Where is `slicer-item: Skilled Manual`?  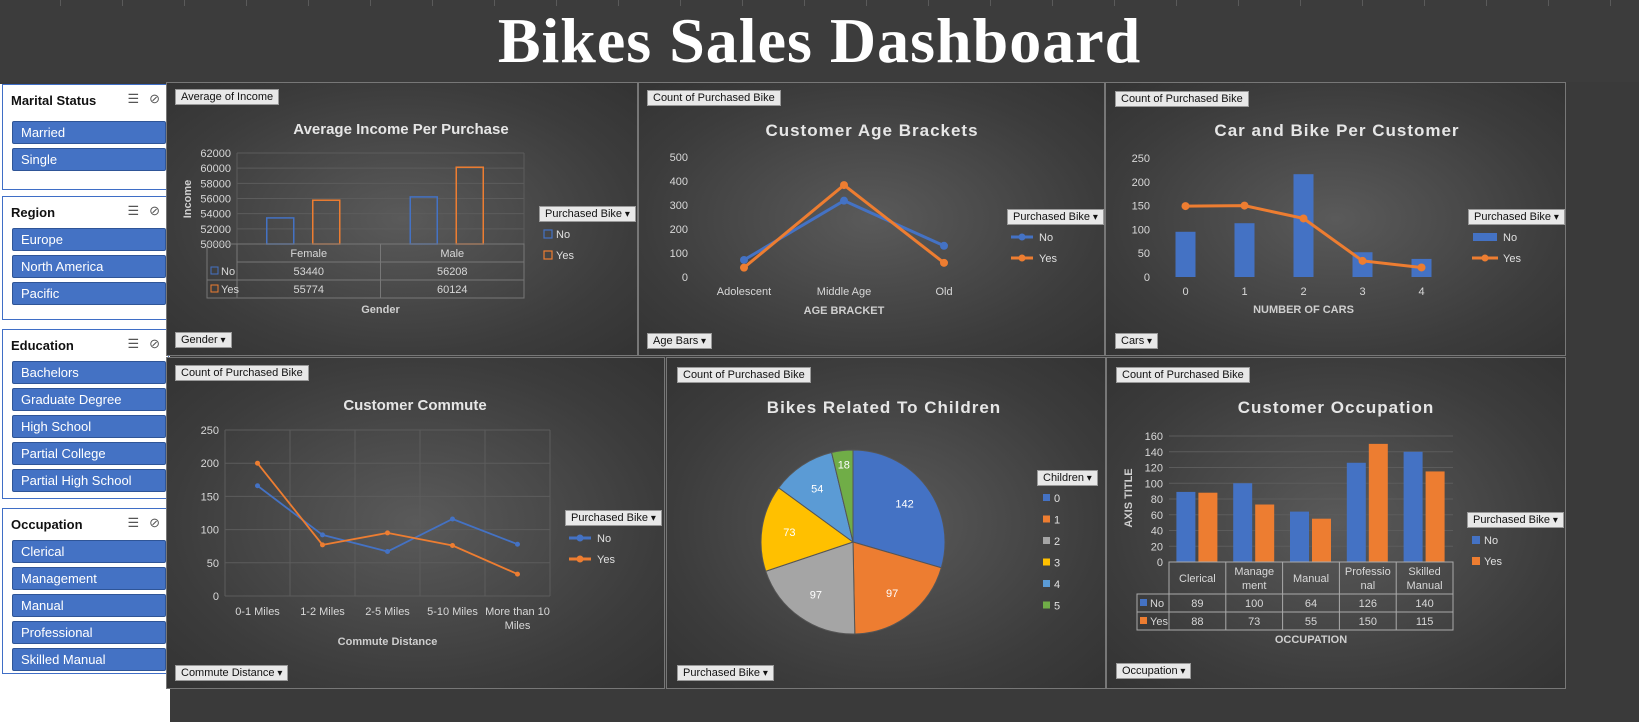 slicer-item: Skilled Manual is located at coordinates (89, 659).